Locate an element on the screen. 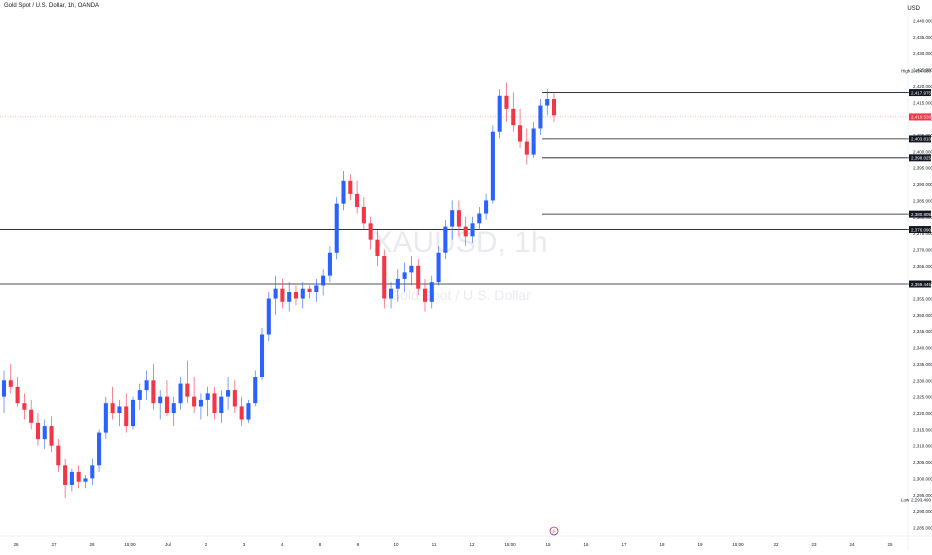  watermark-description: Gold Spot / U.S. Dollar is located at coordinates (460, 295).